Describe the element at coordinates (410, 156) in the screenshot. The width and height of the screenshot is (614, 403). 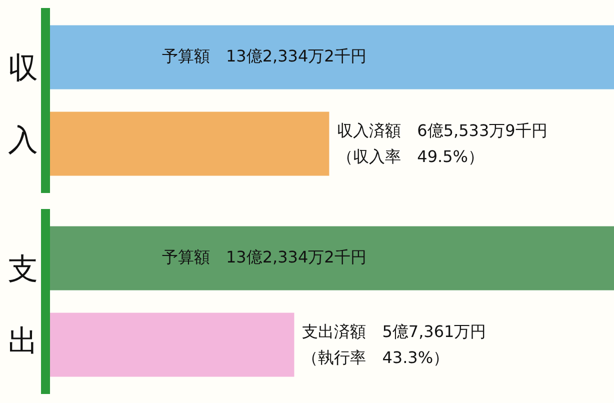
I see `annotation: （収入率 49.5%）` at that location.